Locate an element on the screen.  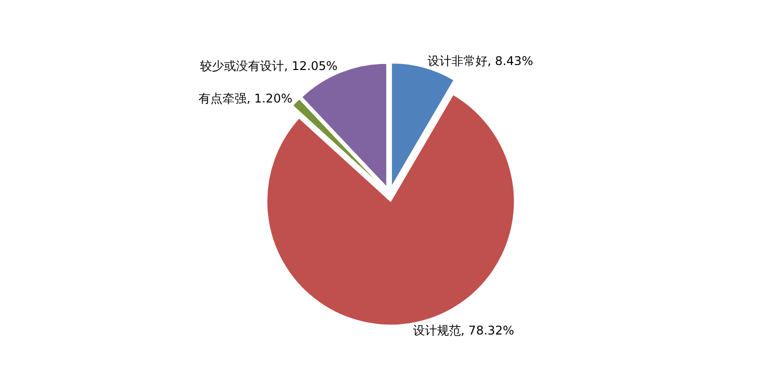
slice-label: 有点牵强, 1.20% is located at coordinates (245, 99).